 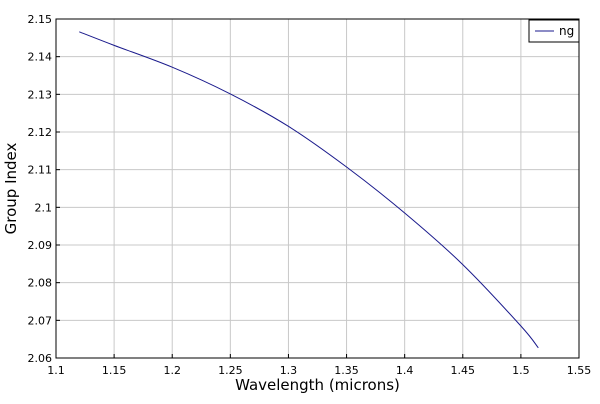 What do you see at coordinates (40, 283) in the screenshot?
I see `y-tick-label: 2.08` at bounding box center [40, 283].